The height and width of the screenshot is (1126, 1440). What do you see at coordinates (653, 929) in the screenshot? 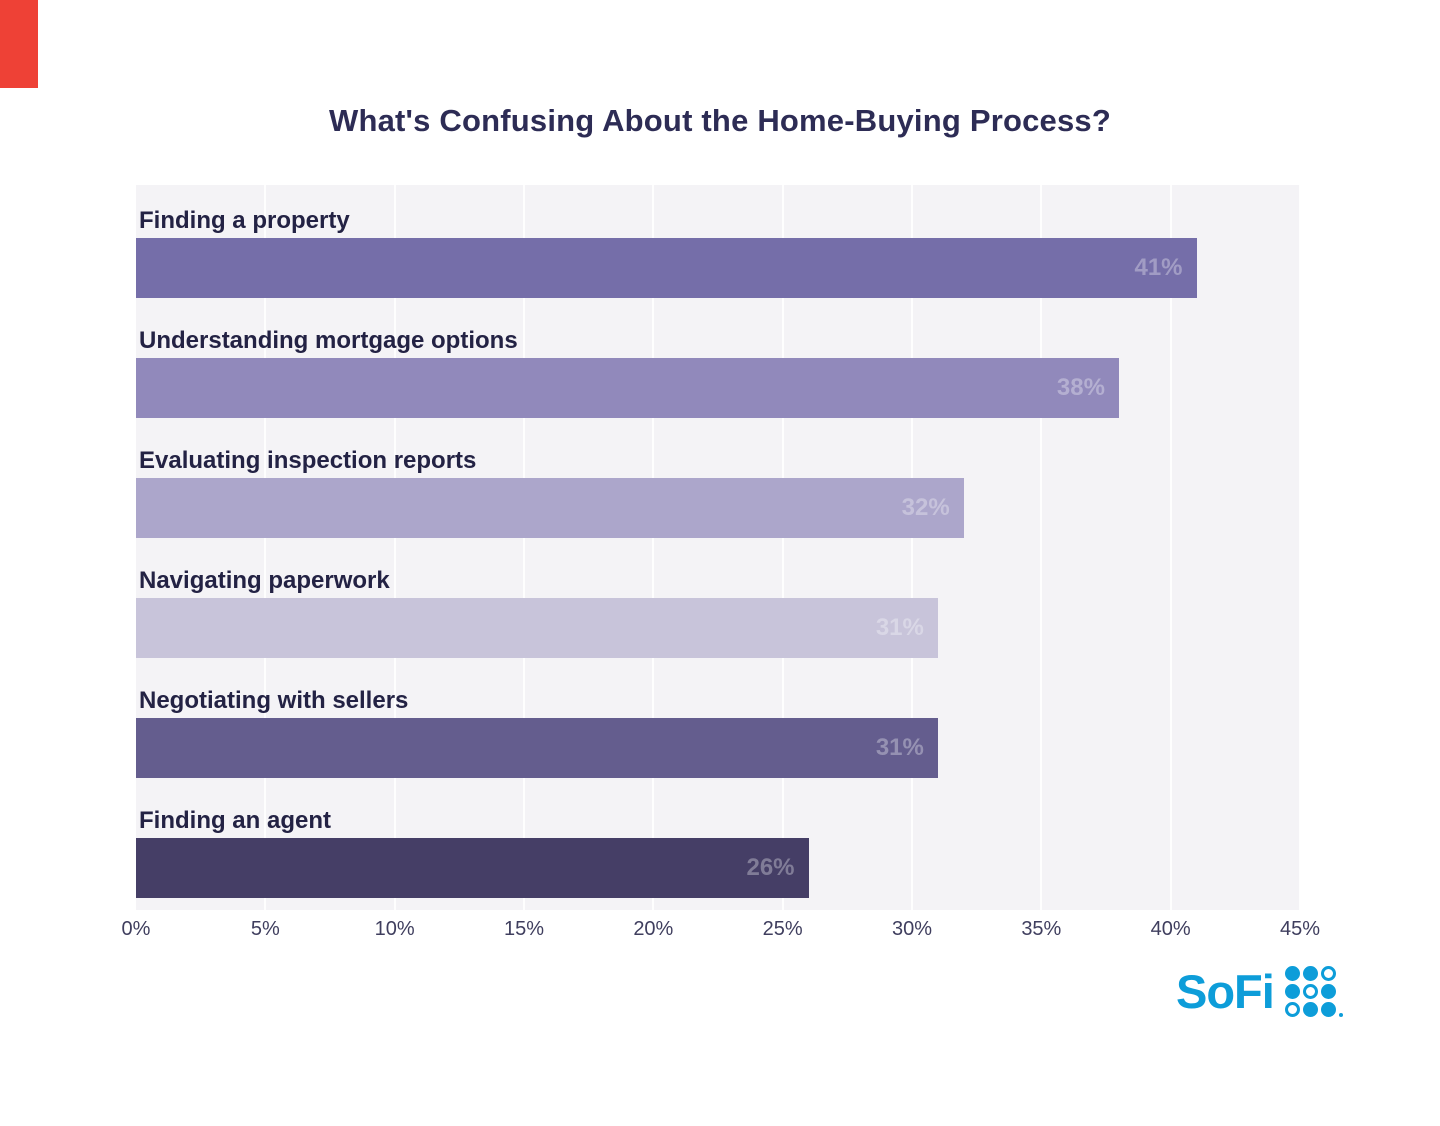
I see `x-tick-label: 20%` at bounding box center [653, 929].